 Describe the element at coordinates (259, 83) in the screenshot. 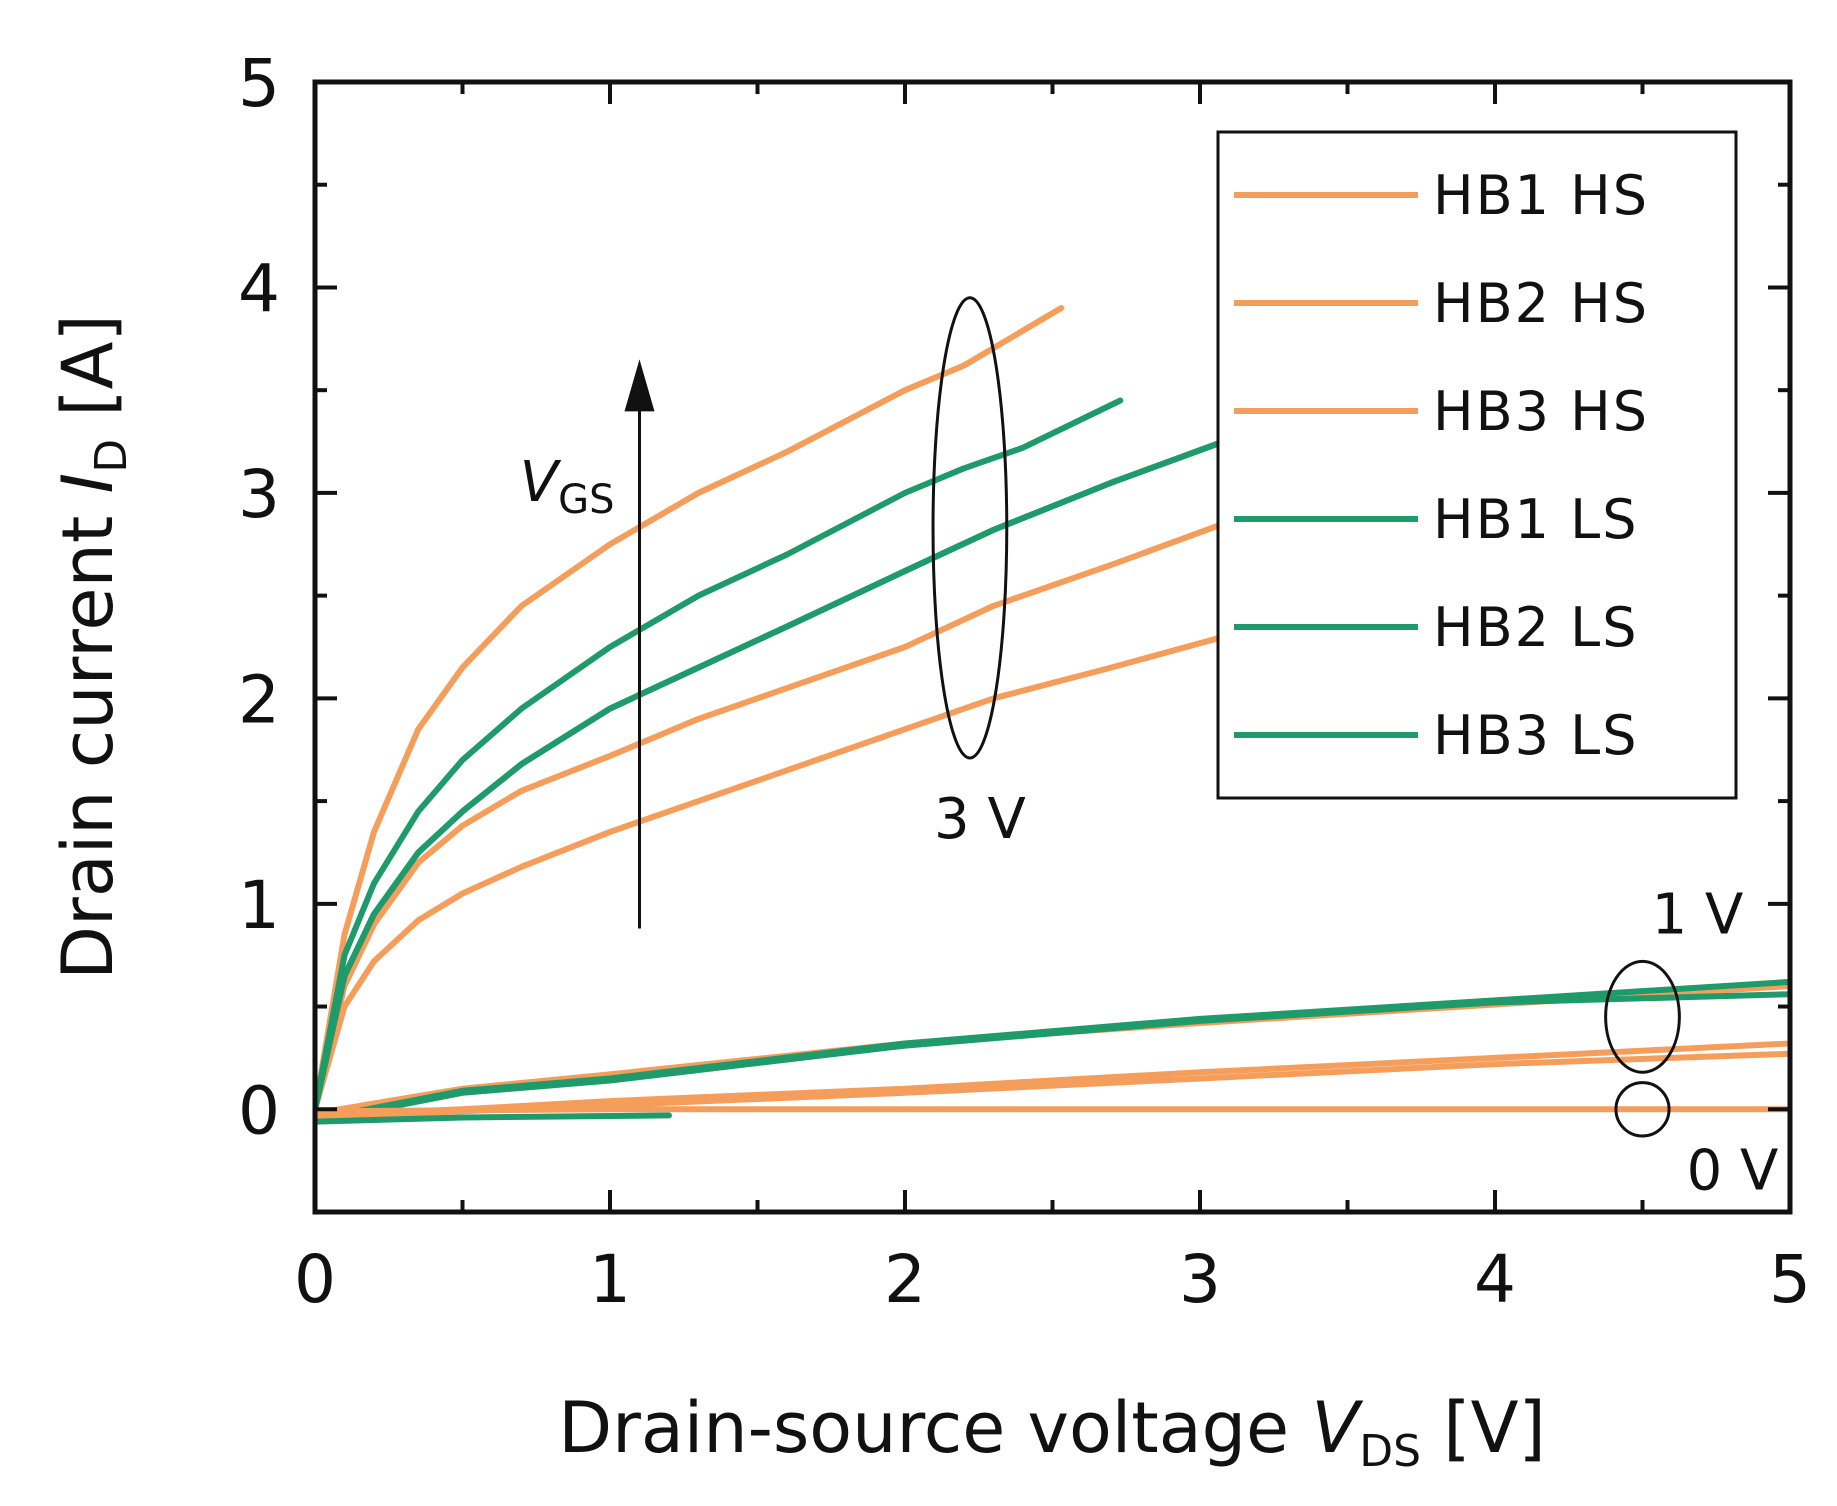

I see `y-tick-label: 5` at that location.